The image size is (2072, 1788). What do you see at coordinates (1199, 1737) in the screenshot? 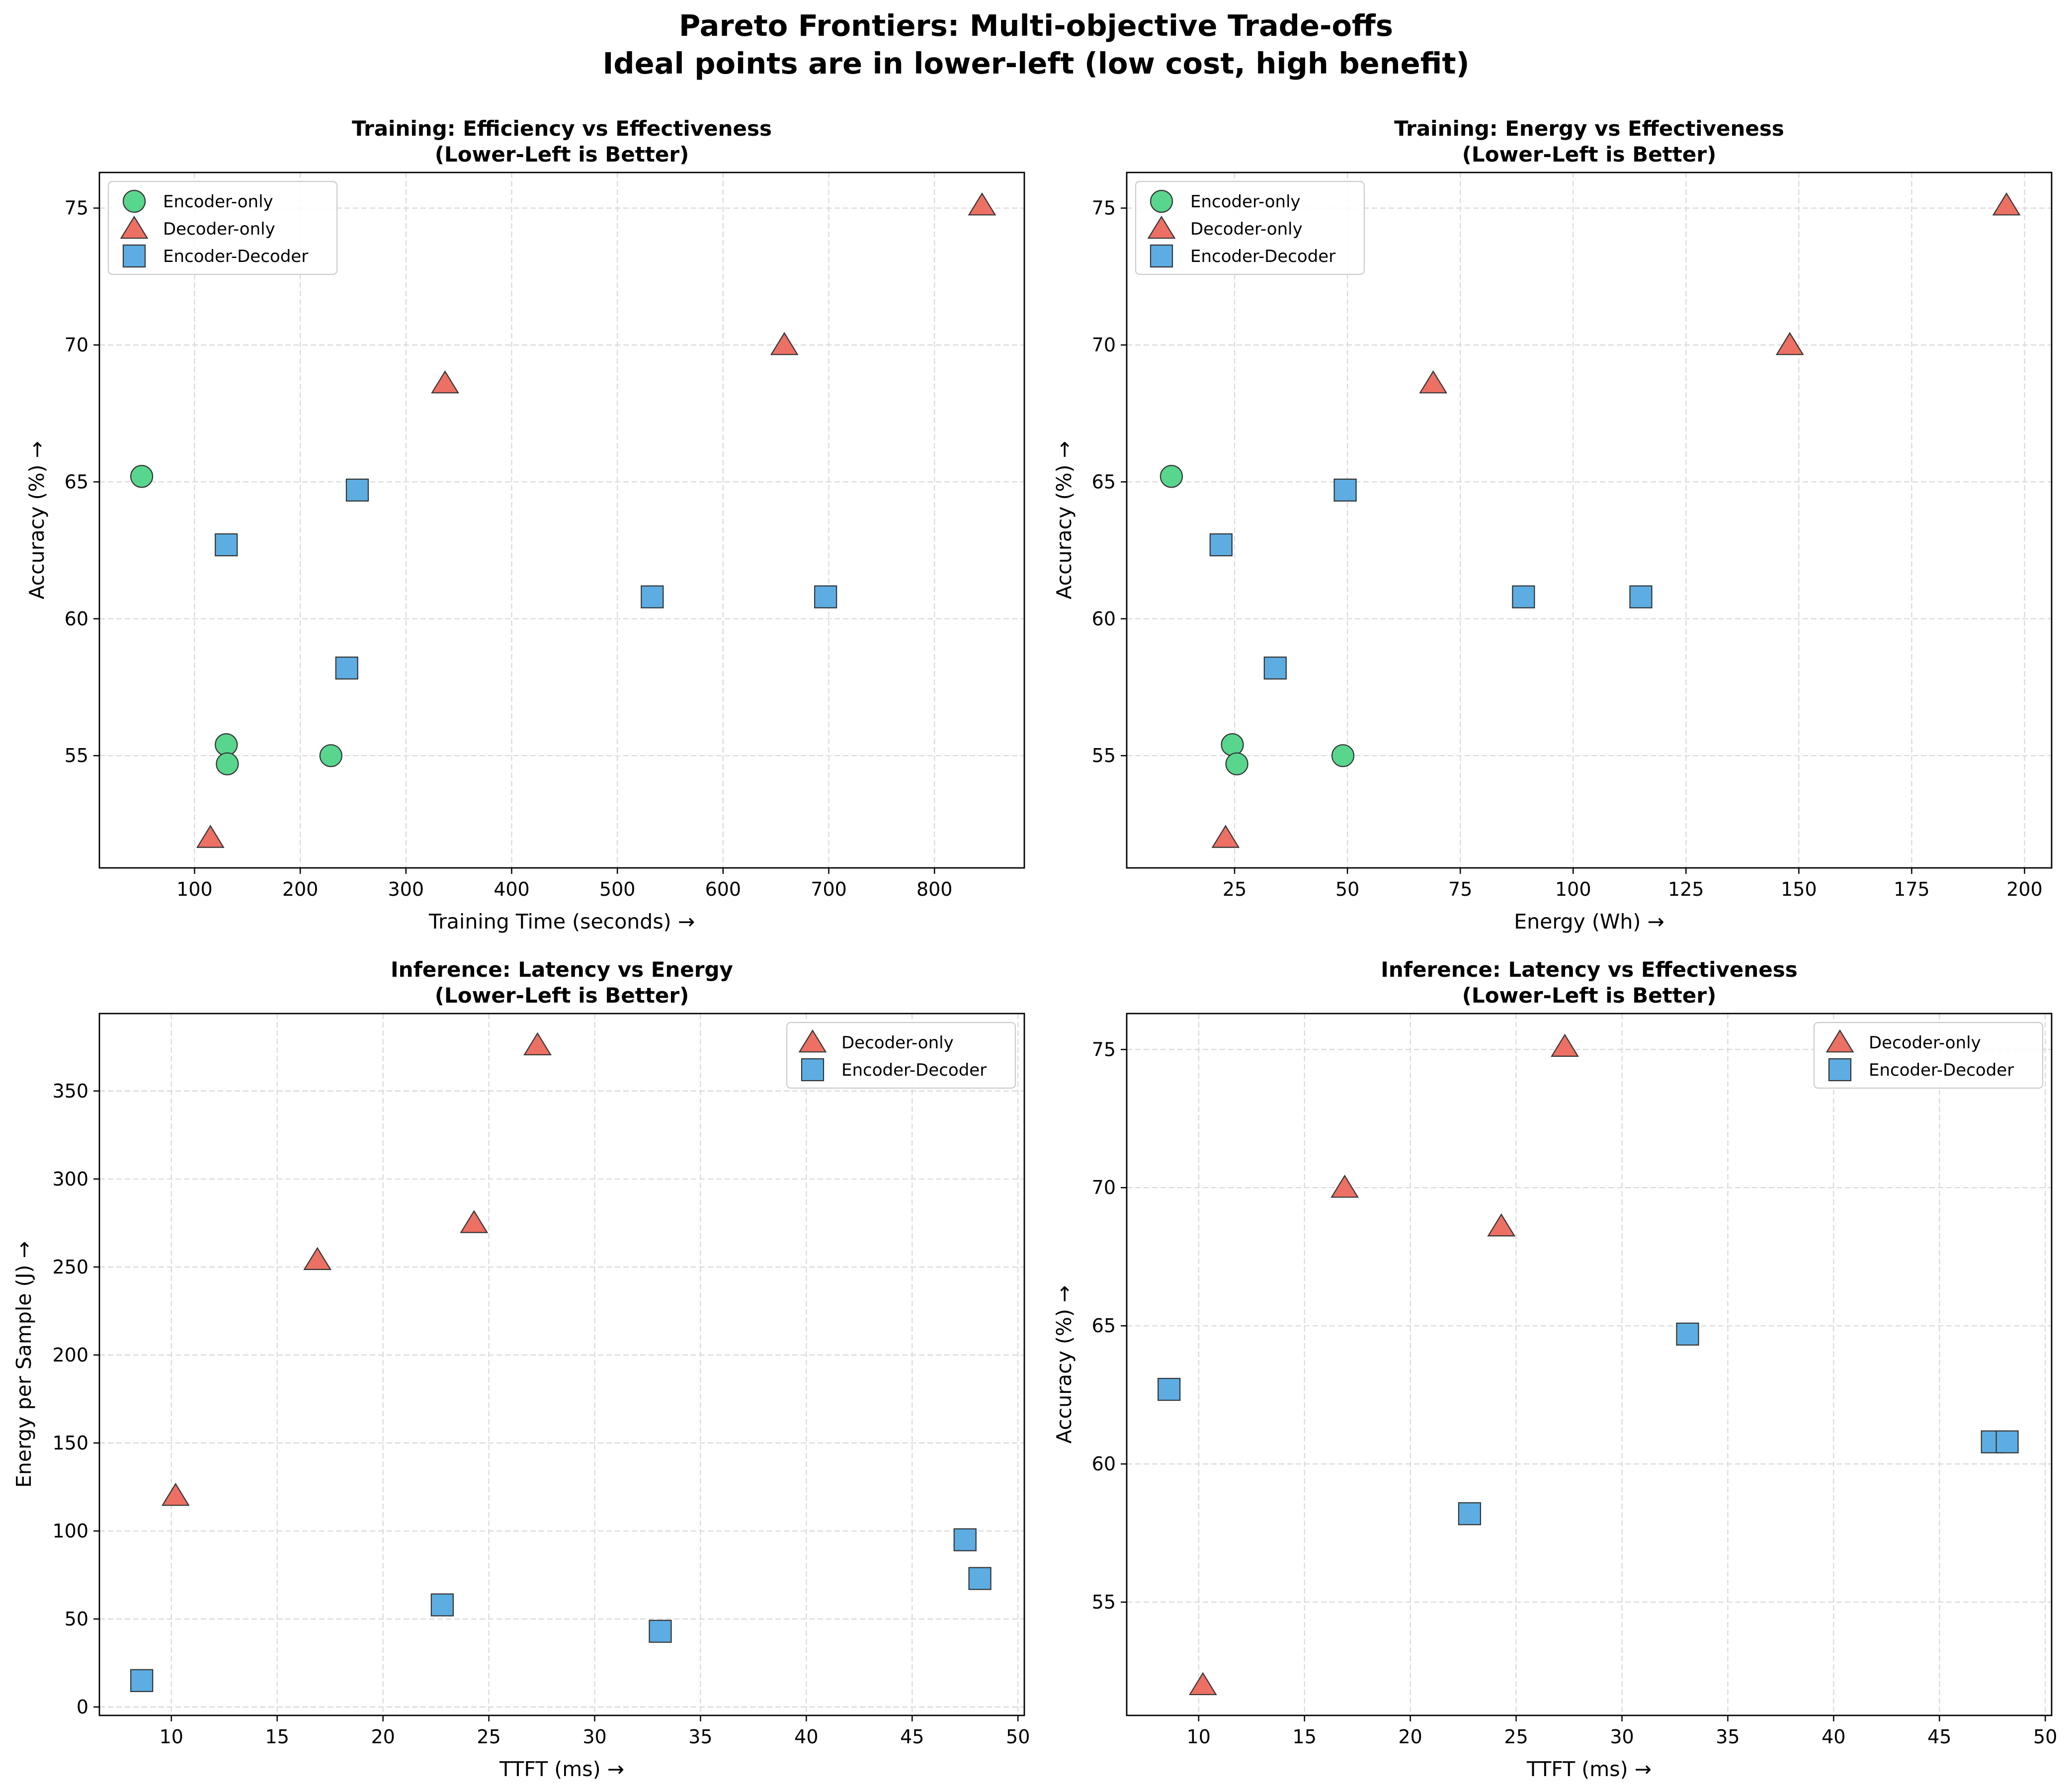
I see `x-tick-label: 10` at bounding box center [1199, 1737].